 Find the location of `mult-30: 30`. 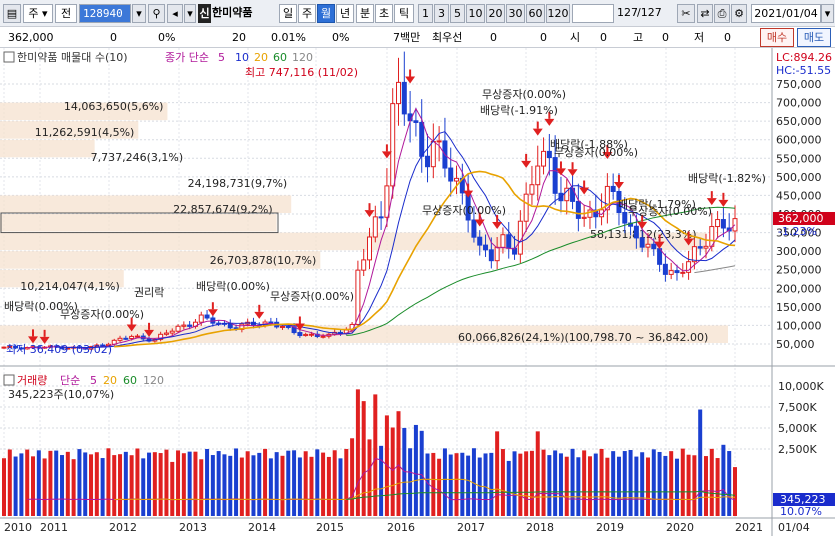

mult-30: 30 is located at coordinates (515, 13).